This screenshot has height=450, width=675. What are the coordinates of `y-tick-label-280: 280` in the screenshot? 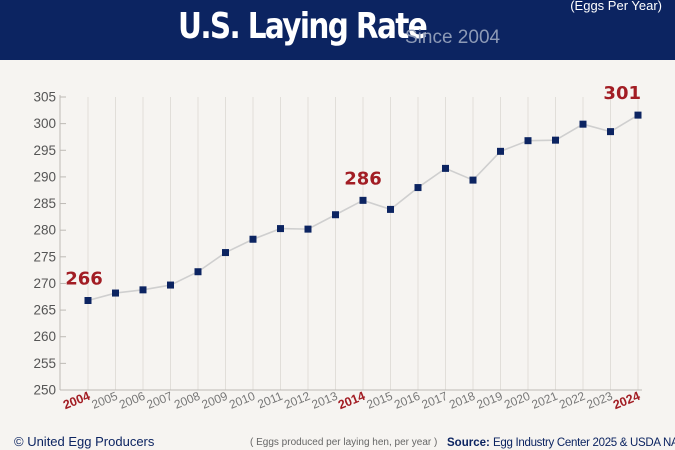 It's located at (44, 230).